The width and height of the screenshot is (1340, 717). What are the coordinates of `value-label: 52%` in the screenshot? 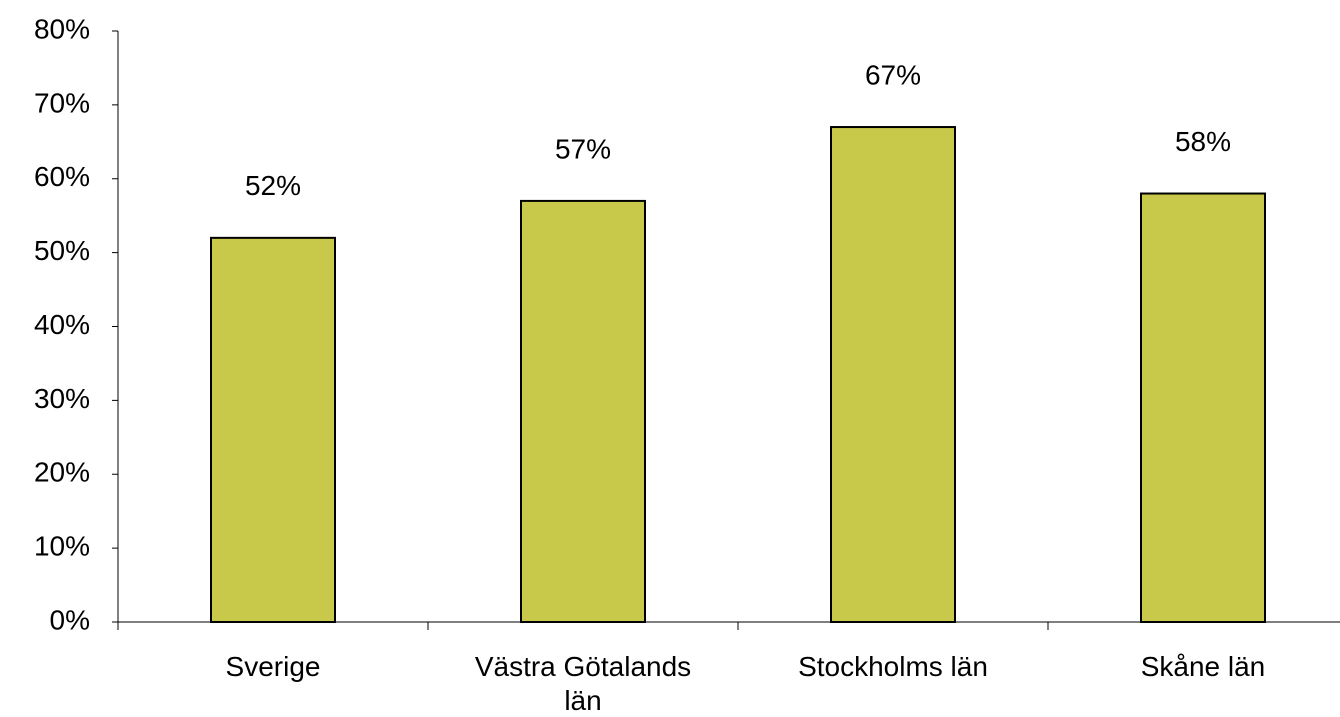 It's located at (273, 185).